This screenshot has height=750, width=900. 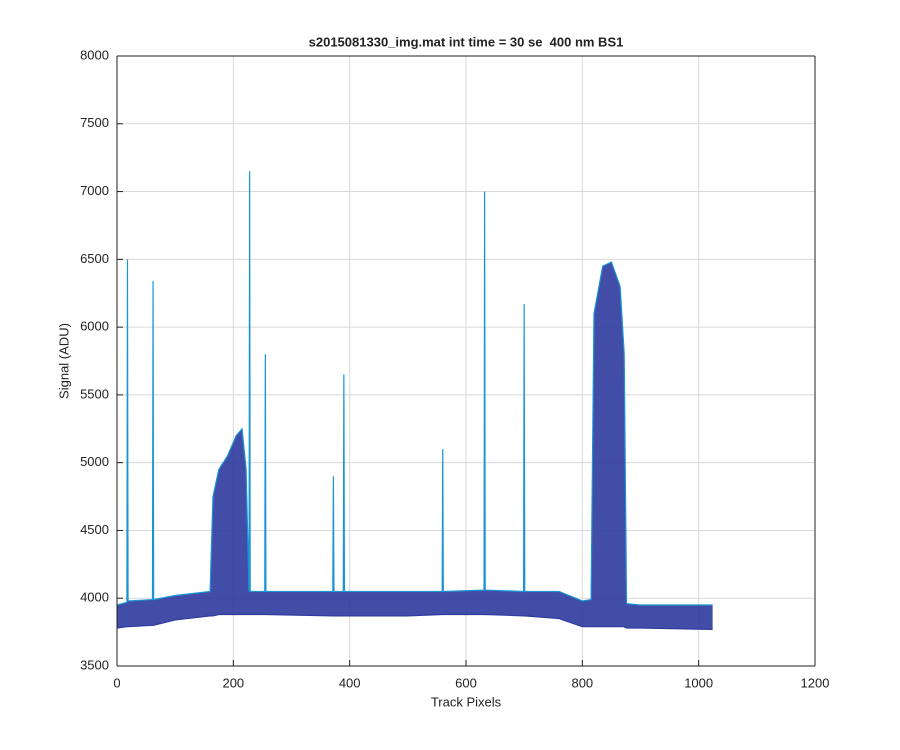 I want to click on x-tick-label: 600, so click(x=466, y=682).